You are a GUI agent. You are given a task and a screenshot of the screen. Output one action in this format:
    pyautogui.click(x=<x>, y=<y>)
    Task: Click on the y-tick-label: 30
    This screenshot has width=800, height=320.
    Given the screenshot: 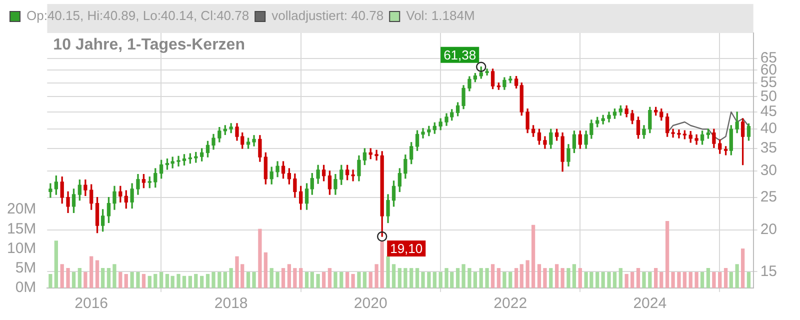 What is the action you would take?
    pyautogui.click(x=769, y=171)
    